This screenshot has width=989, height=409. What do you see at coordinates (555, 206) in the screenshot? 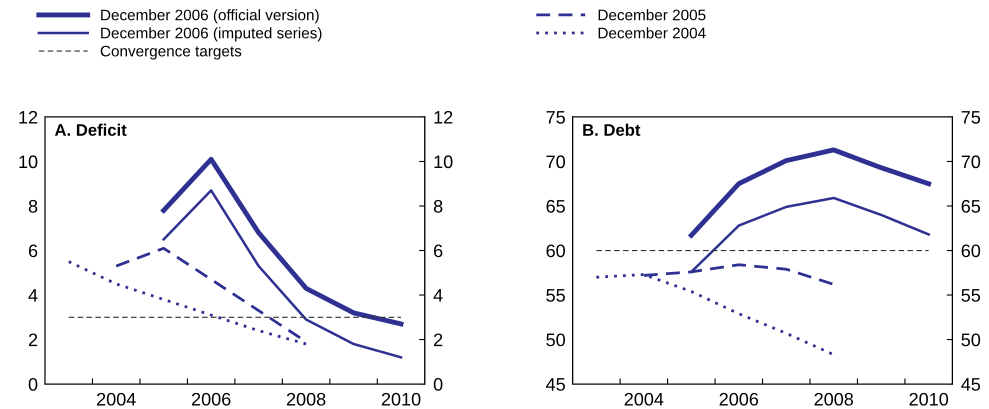
I see `y2-tick-label: 65` at bounding box center [555, 206].